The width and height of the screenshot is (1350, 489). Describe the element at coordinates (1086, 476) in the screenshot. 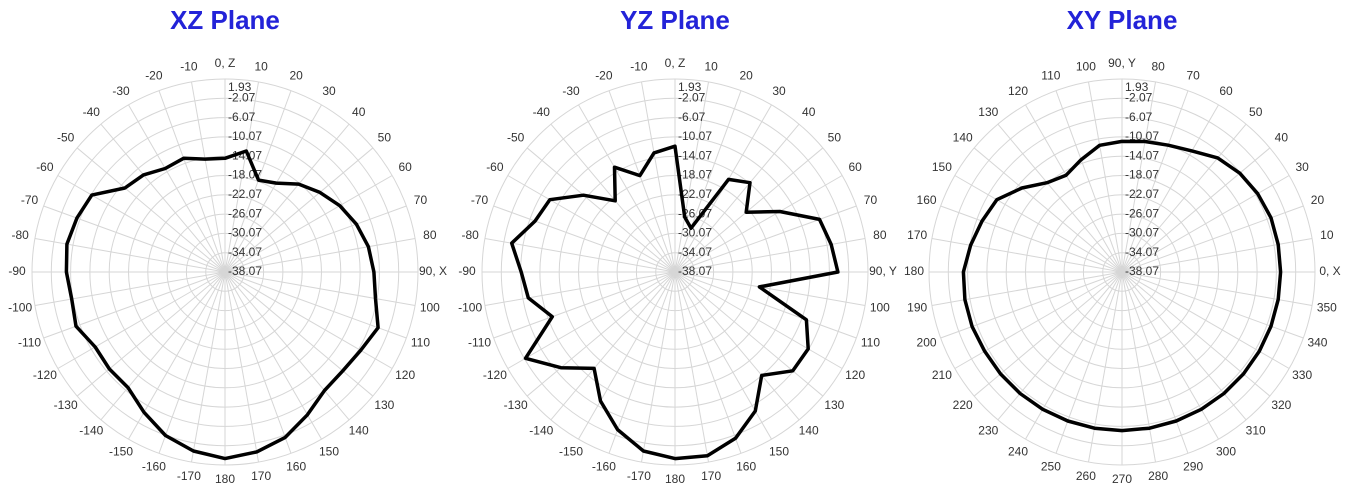

I see `angle-tick-label: 260` at that location.